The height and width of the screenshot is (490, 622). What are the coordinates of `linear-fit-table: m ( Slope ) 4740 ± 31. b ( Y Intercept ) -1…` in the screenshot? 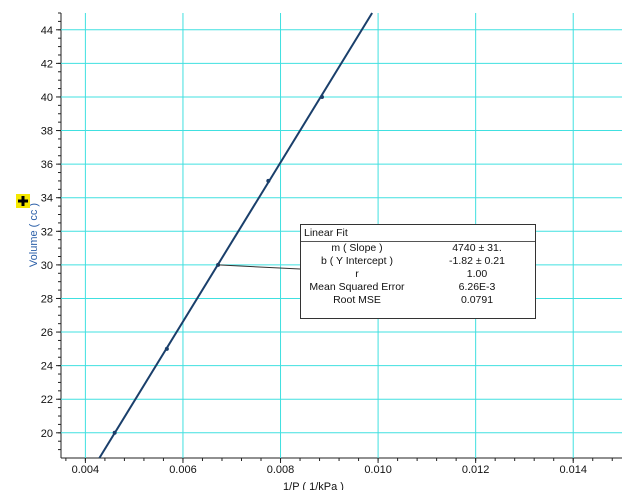 It's located at (418, 274).